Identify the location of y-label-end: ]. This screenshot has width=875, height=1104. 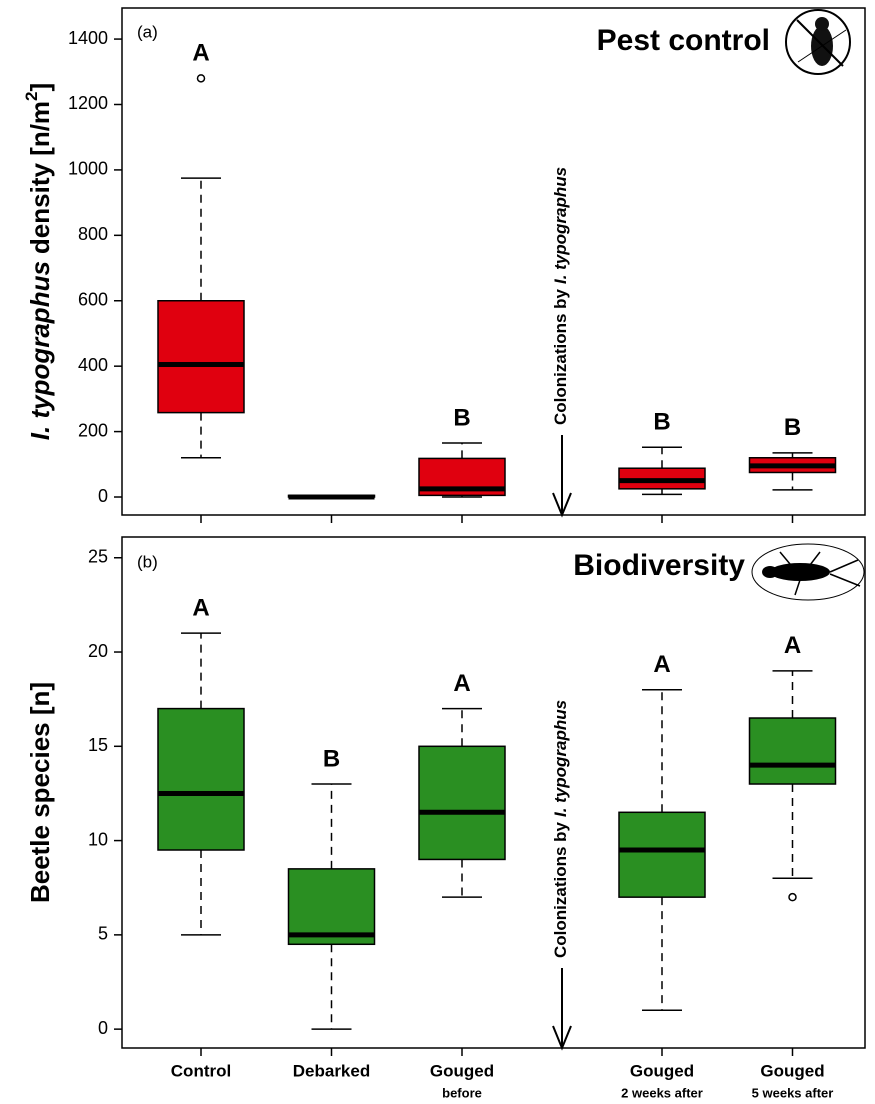
(40, 87).